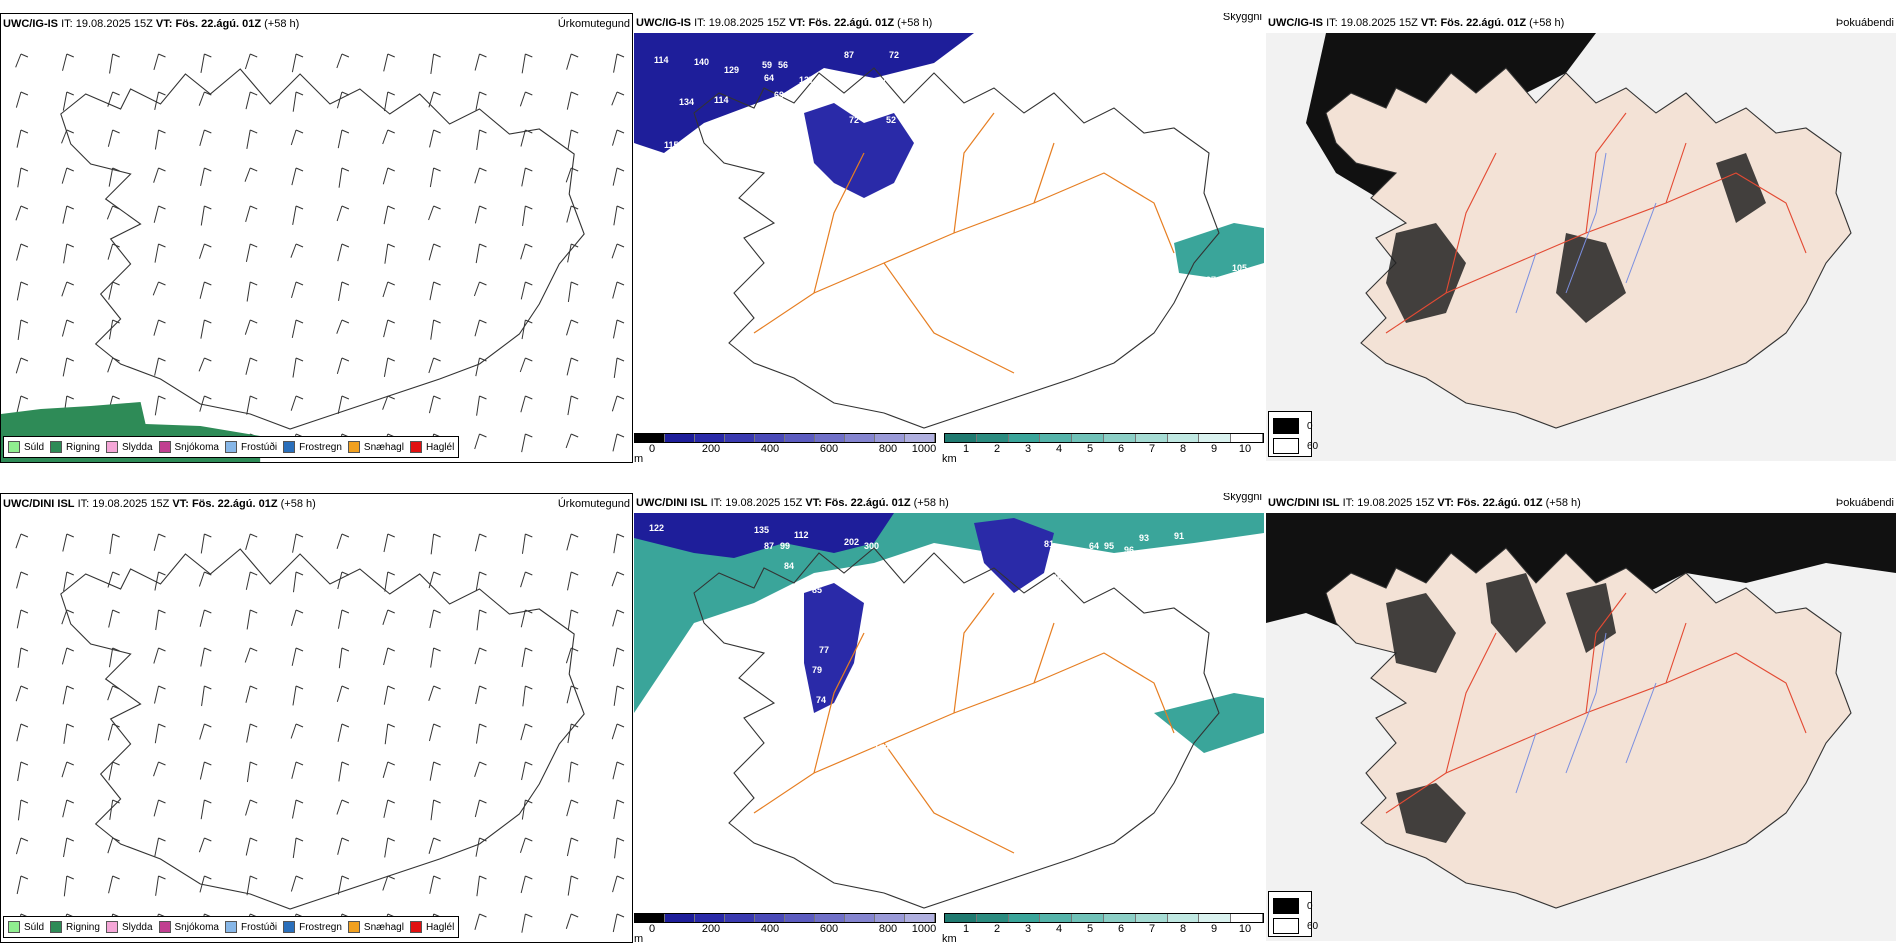 The width and height of the screenshot is (1900, 950). I want to click on cloud-base-unit: m, so click(639, 938).